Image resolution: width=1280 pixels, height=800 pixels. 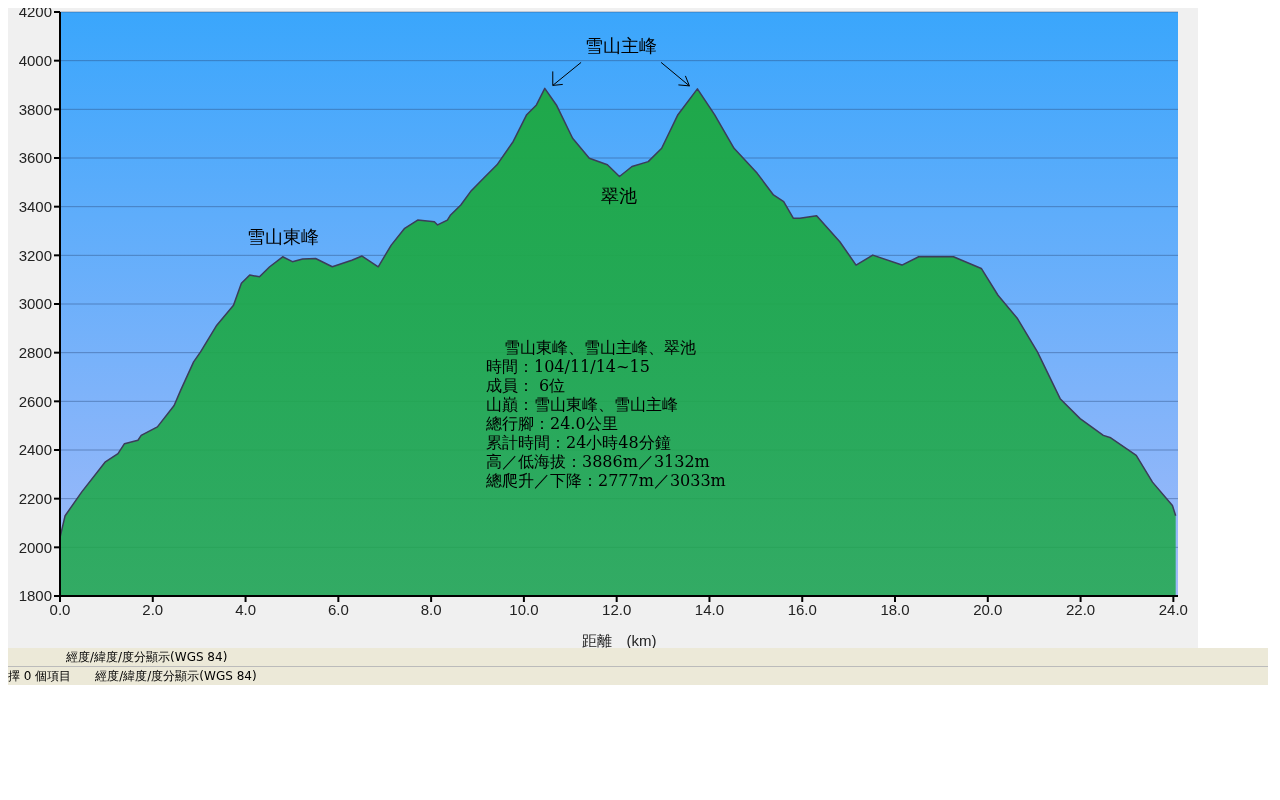 I want to click on y-tick-label: 3000, so click(x=35, y=304).